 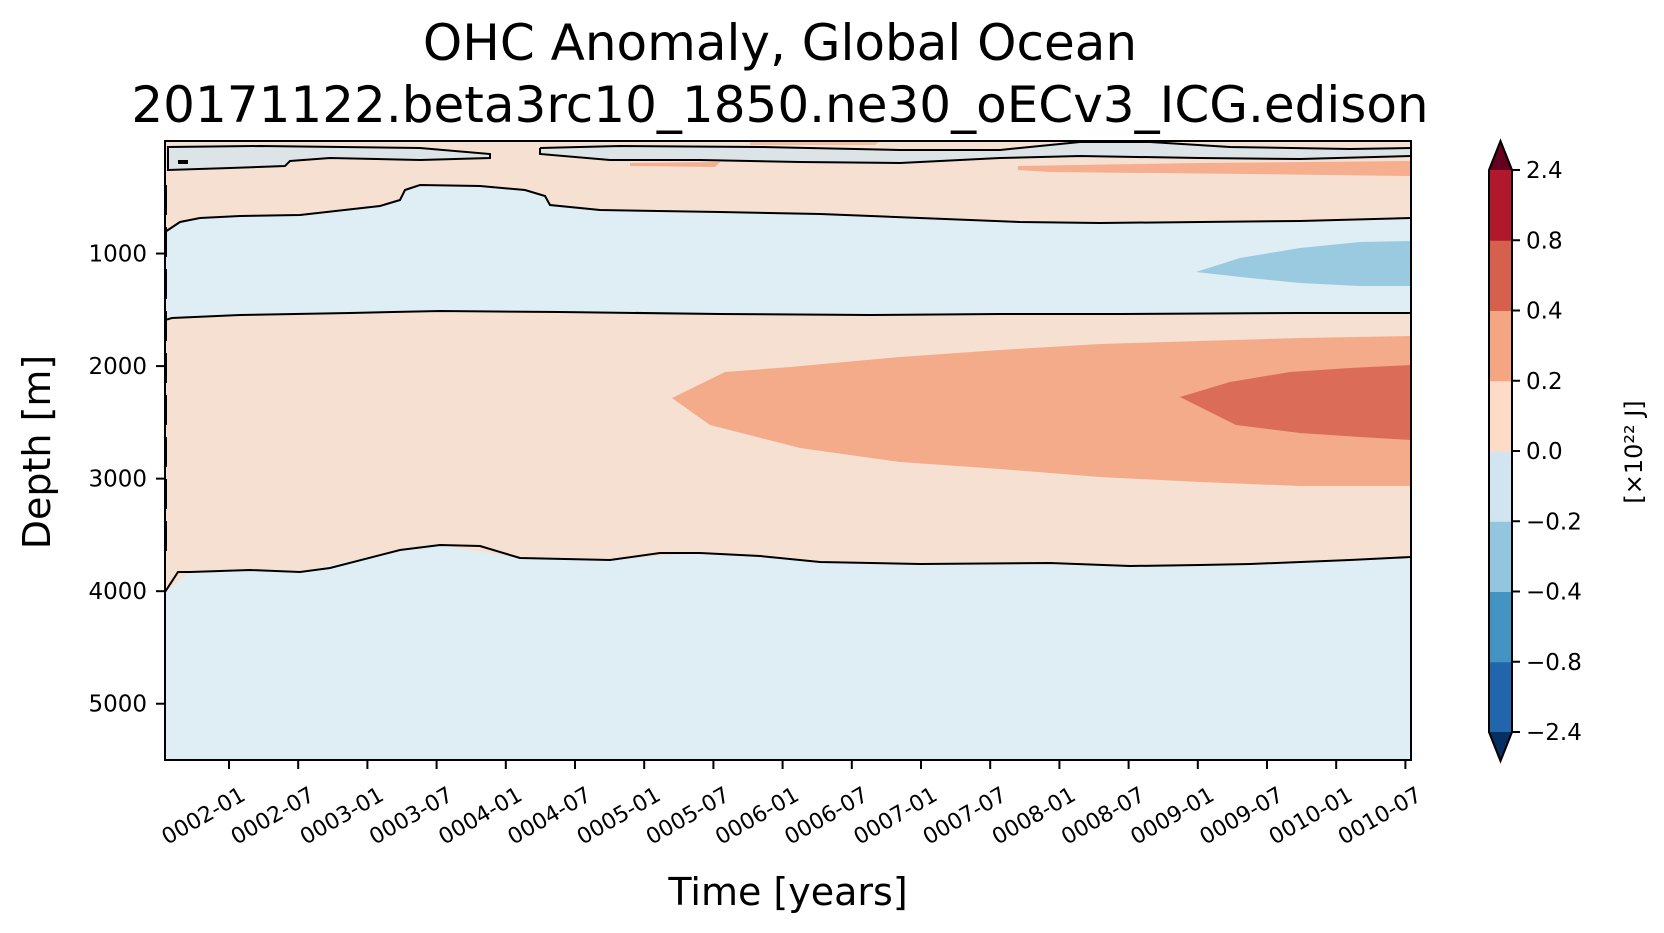 I want to click on colorbar-tick-label: −0.4, so click(x=1554, y=593).